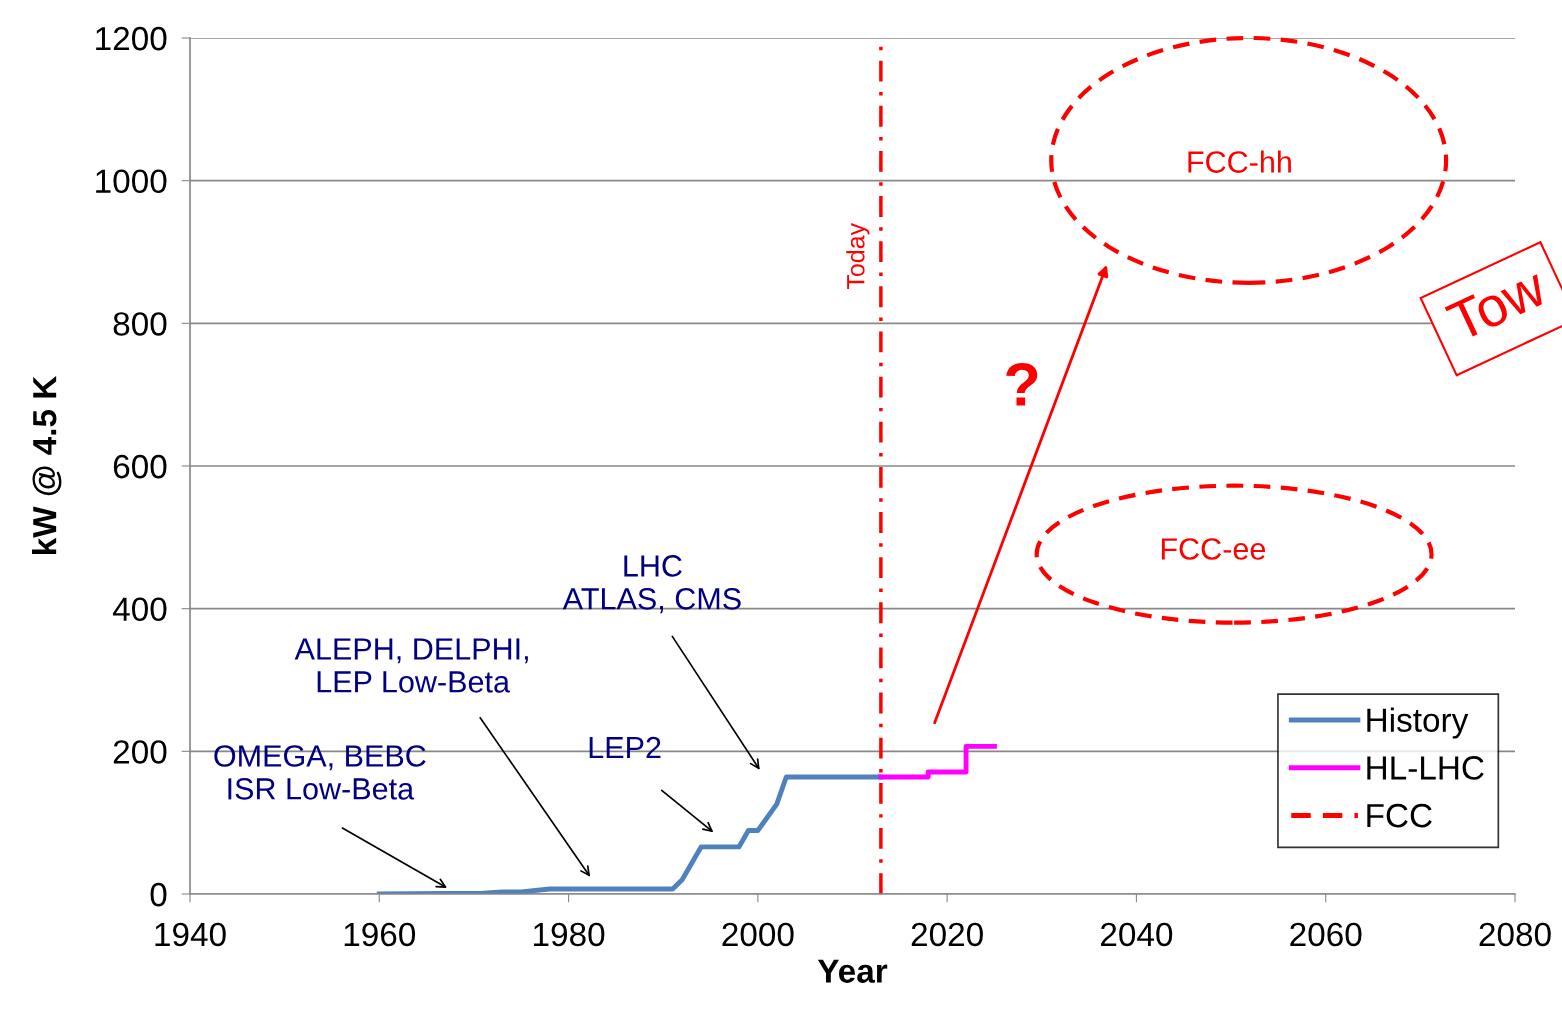 The width and height of the screenshot is (1562, 1029). What do you see at coordinates (158, 894) in the screenshot?
I see `y-tick-label: 0` at bounding box center [158, 894].